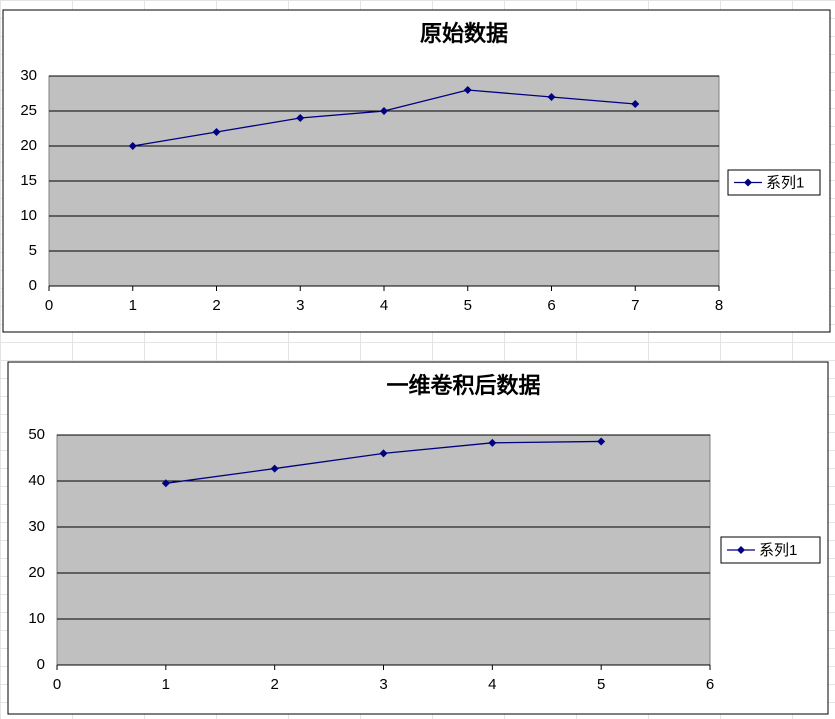  I want to click on y-tick-label: 40, so click(36, 480).